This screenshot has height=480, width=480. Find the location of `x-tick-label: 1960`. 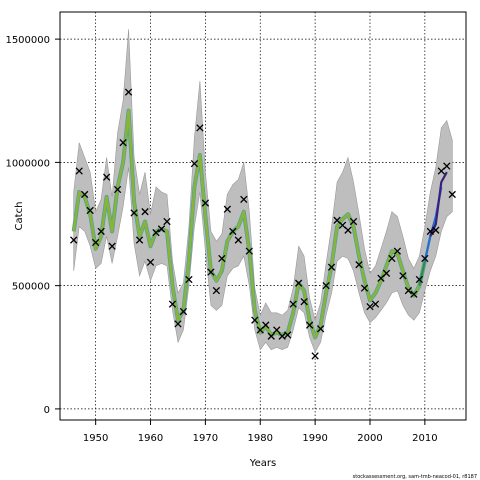

x-tick-label: 1960 is located at coordinates (150, 438).